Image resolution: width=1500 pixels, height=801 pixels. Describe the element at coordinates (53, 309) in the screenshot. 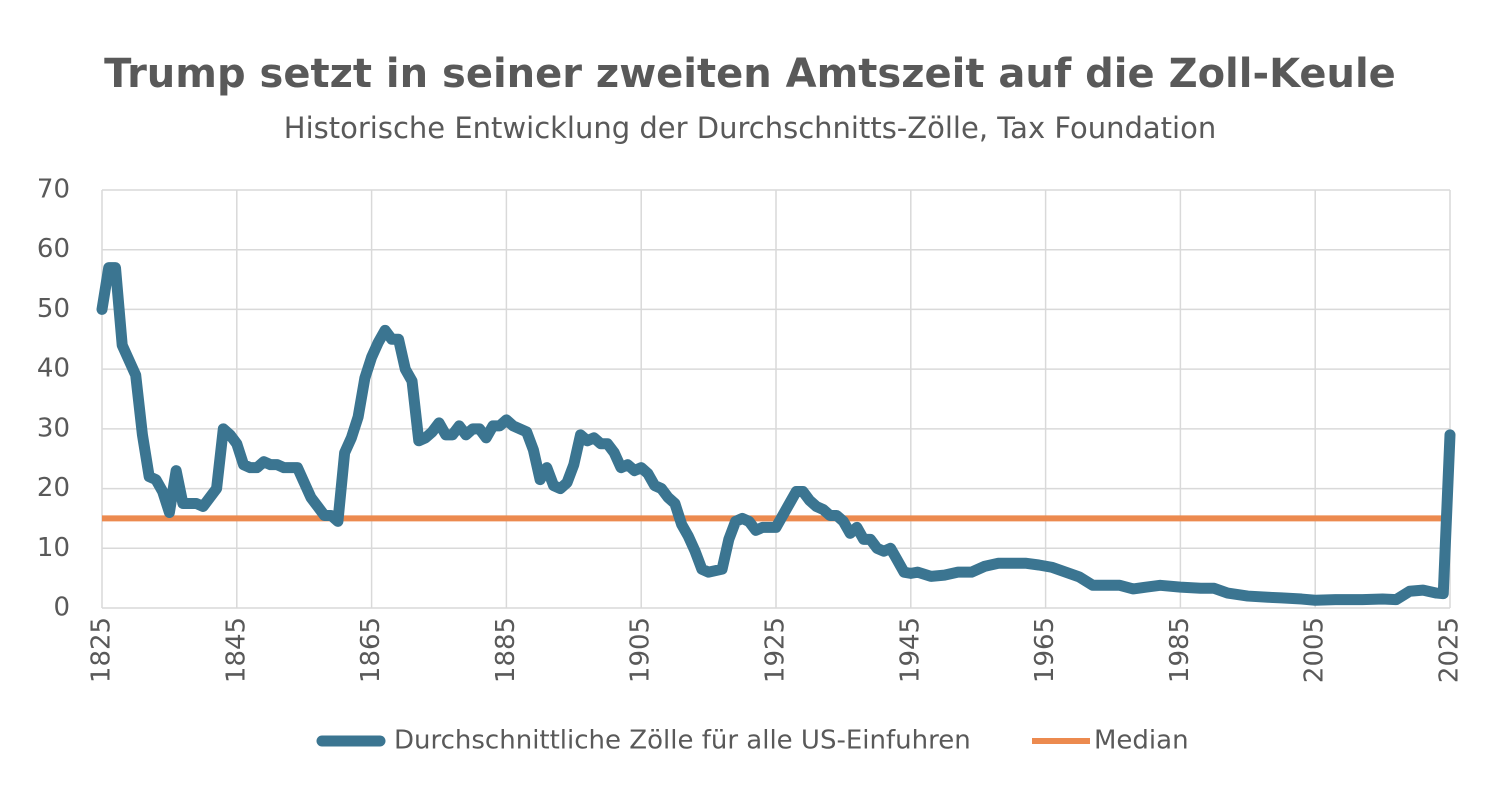

I see `y-tick-label: 50` at that location.